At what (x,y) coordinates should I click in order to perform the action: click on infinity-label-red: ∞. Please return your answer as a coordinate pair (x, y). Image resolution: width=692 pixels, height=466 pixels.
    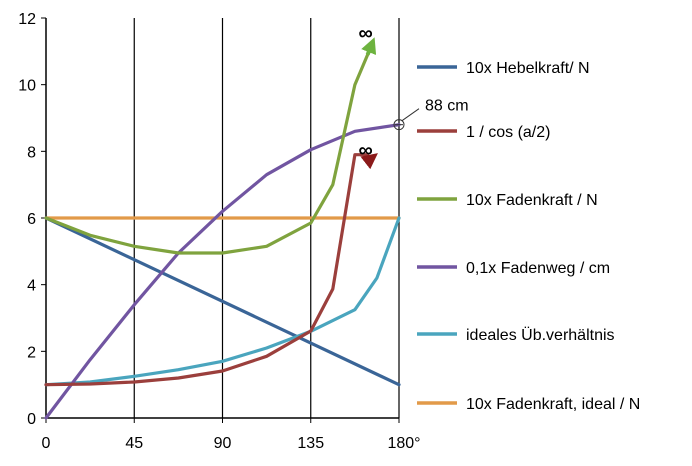
    Looking at the image, I should click on (365, 150).